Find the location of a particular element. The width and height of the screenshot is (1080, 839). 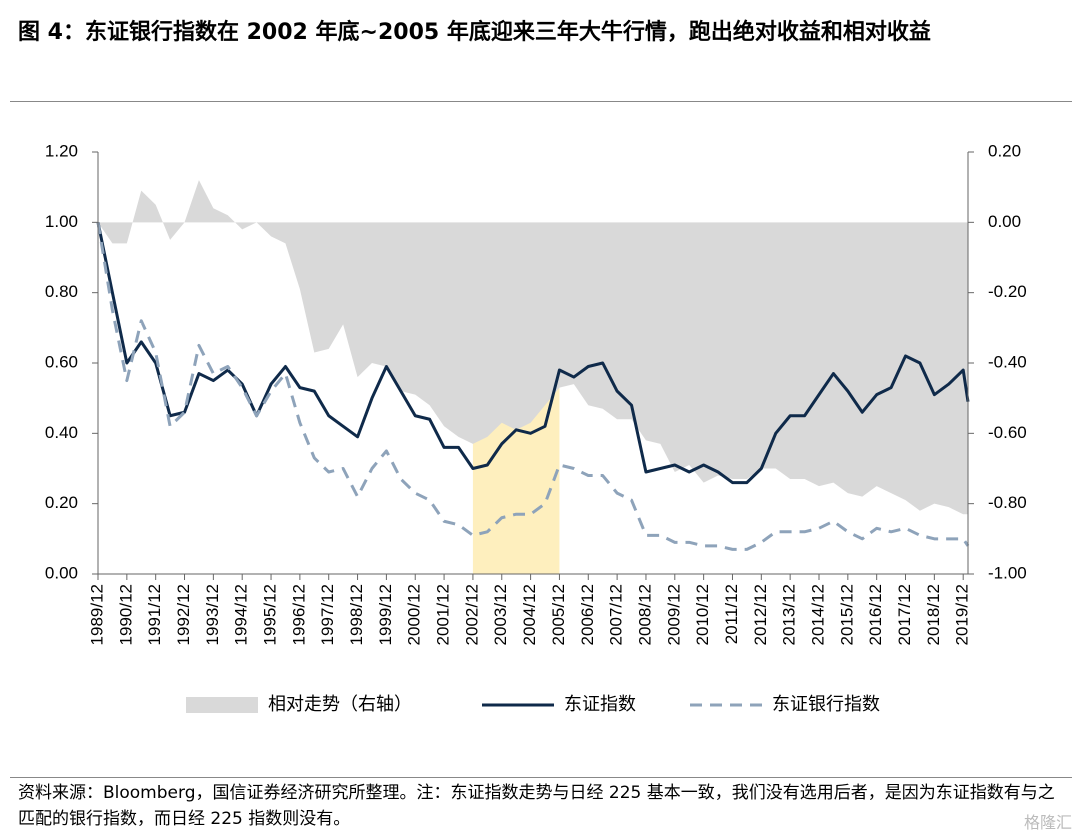

x-tick-label: 1996/12 is located at coordinates (298, 614).